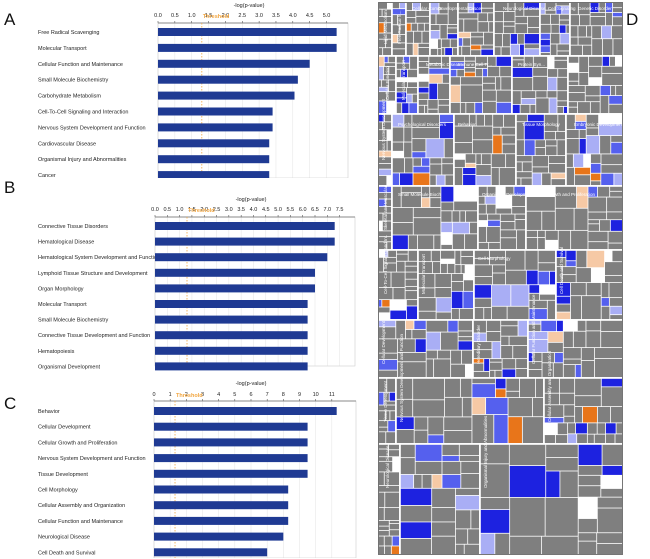 The image size is (650, 559). Describe the element at coordinates (561, 270) in the screenshot. I see `treemap-region-label: Cell Death and Survival` at that location.